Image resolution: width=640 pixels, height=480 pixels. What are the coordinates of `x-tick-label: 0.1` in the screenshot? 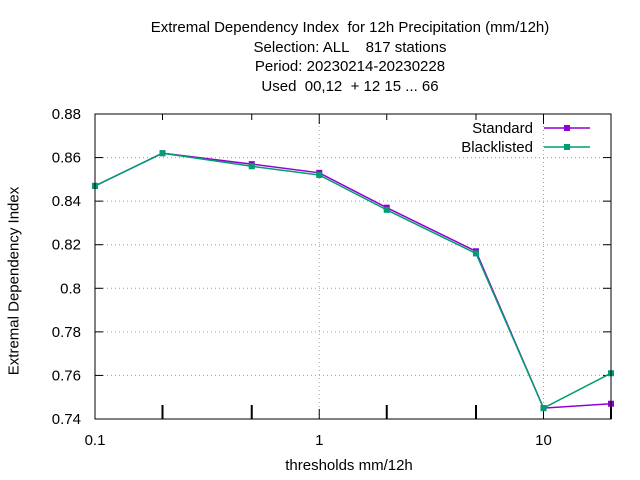 It's located at (95, 440).